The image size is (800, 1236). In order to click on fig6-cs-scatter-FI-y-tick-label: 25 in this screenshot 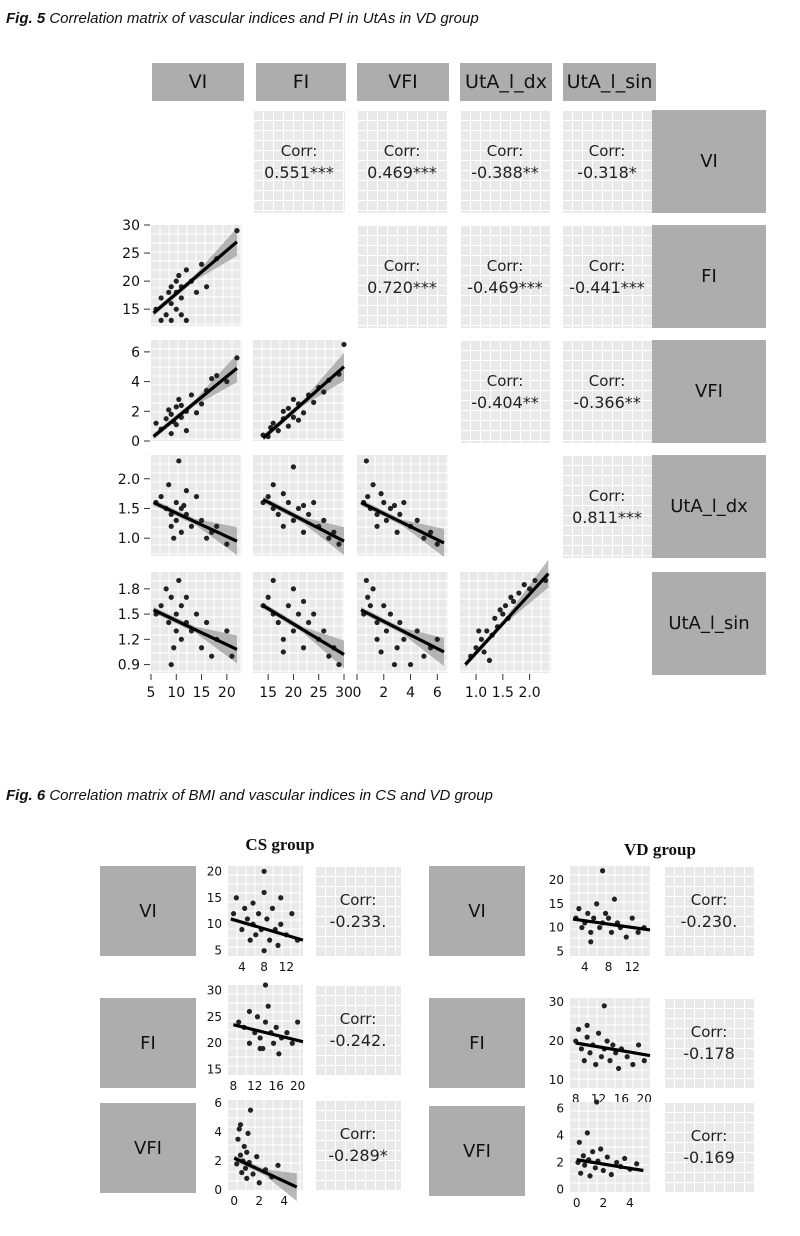, I will do `click(214, 1017)`.